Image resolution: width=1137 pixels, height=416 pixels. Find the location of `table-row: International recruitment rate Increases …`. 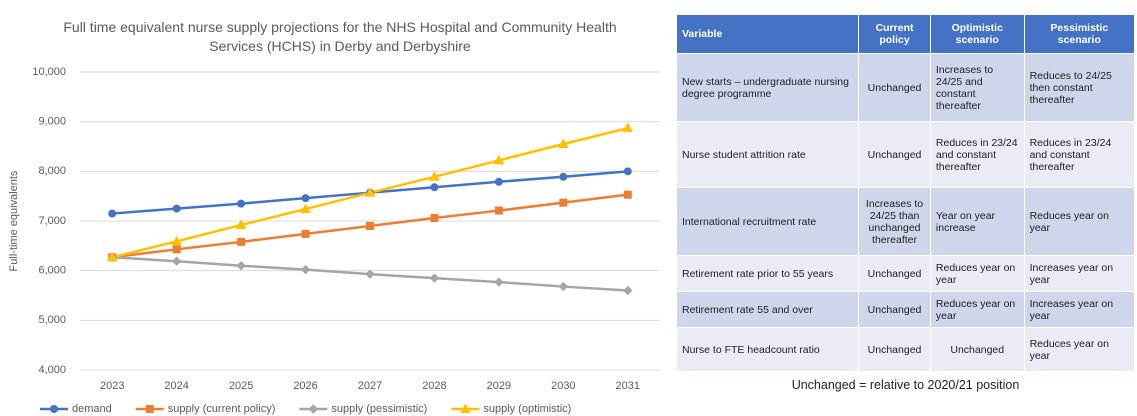

table-row: International recruitment rate Increases … is located at coordinates (905, 221).